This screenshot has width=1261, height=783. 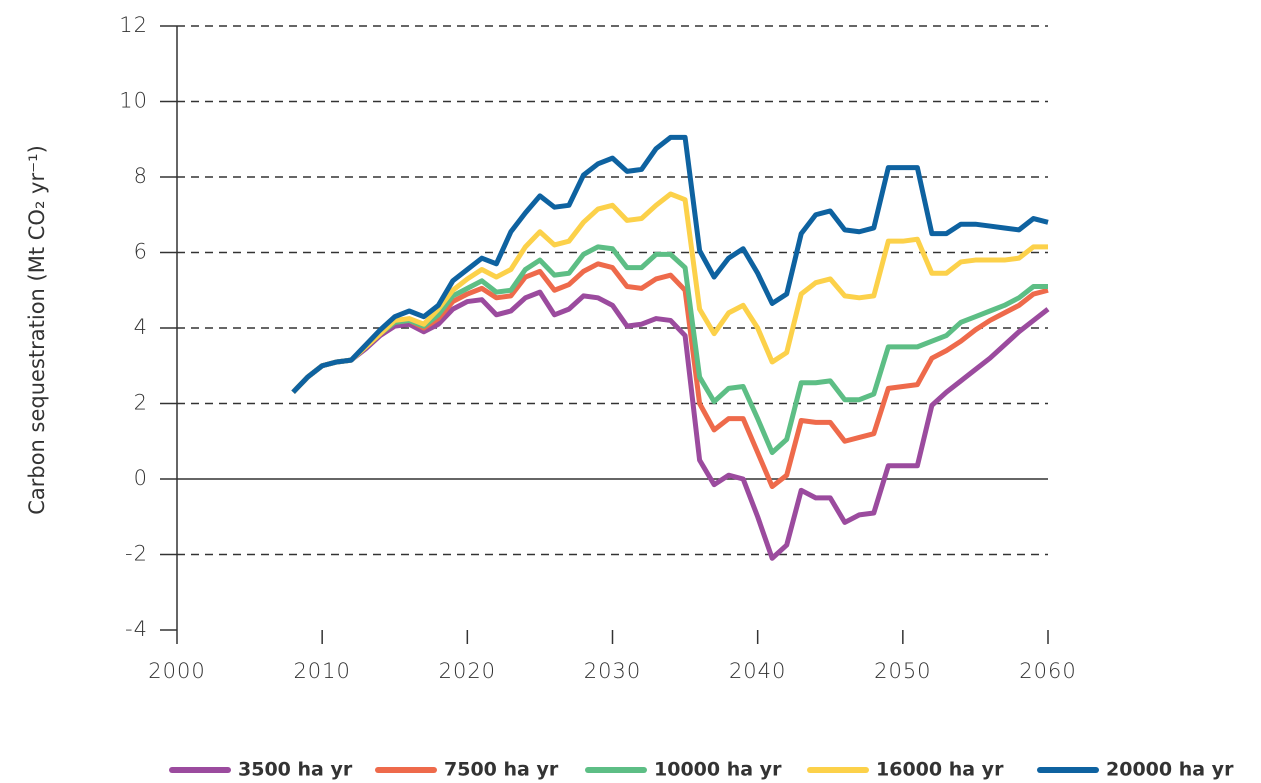 I want to click on x-tick-label: 2040, so click(x=757, y=671).